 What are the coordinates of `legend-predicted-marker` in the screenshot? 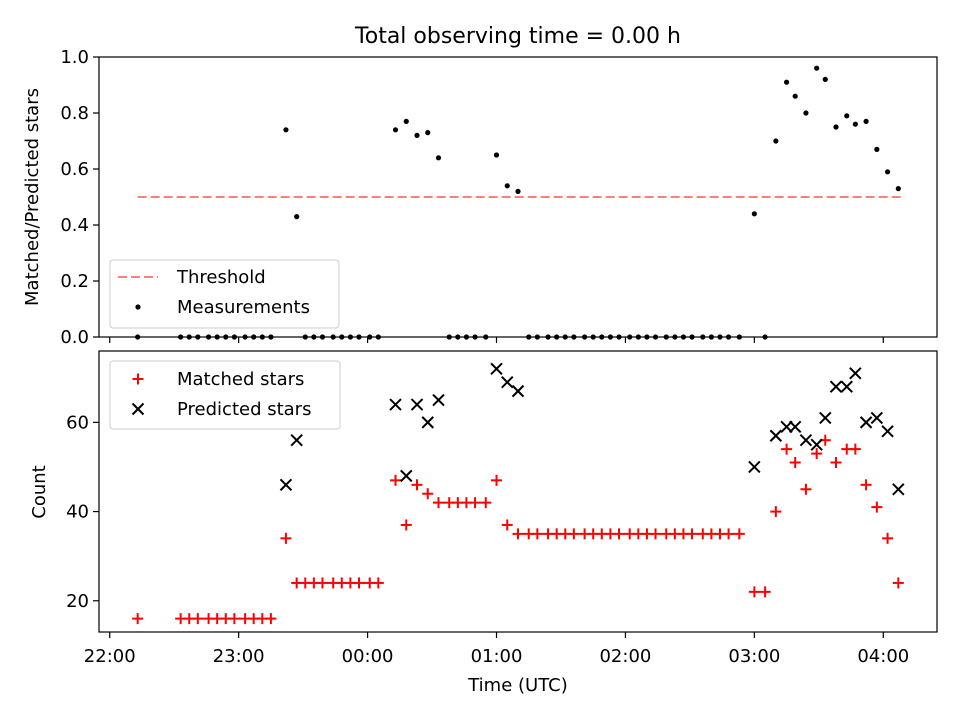 It's located at (138, 409).